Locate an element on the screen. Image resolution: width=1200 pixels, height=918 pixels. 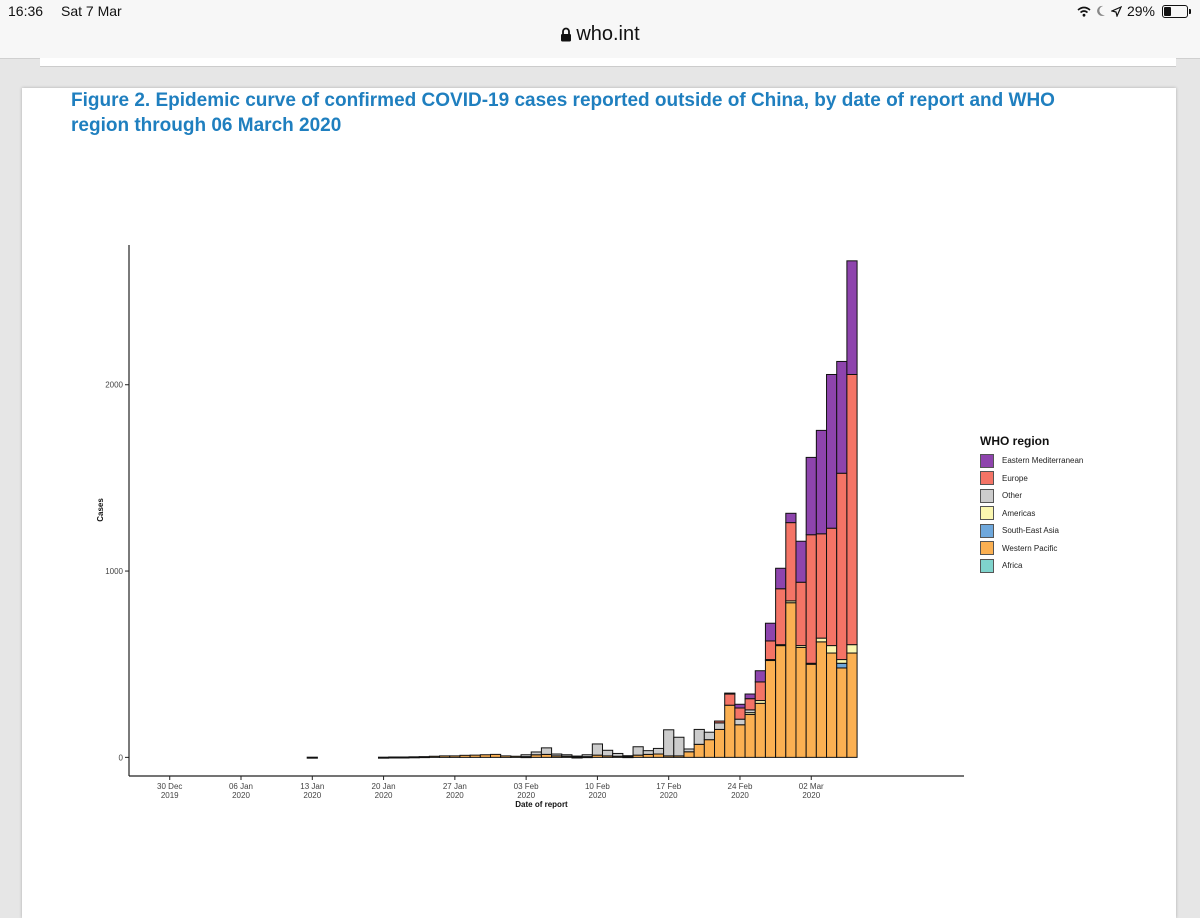
x-tick-label: 17 Feb is located at coordinates (668, 786).